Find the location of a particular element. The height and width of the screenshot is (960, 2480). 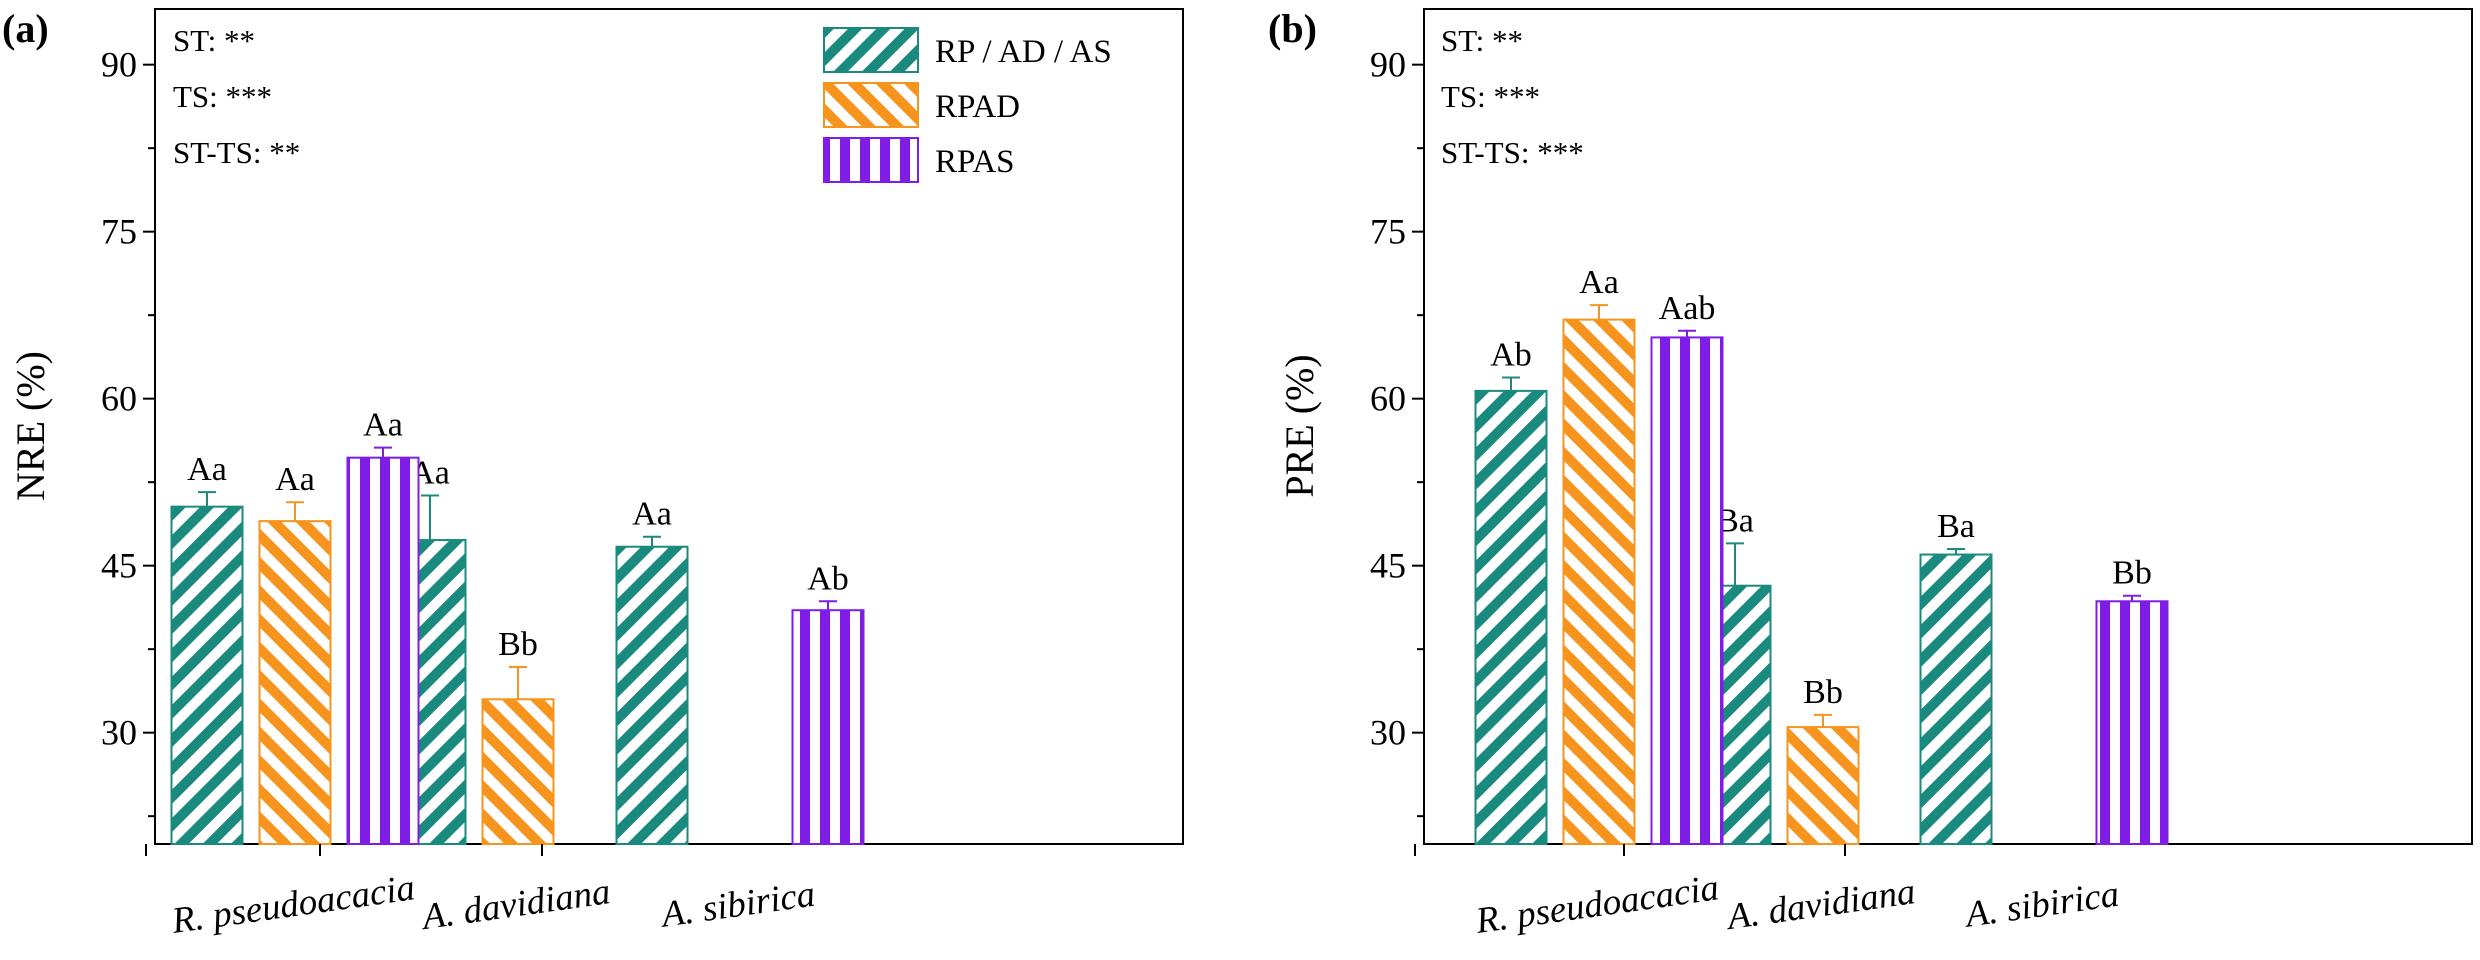

y-axis-a: 30 45 60 75 90 is located at coordinates (128, 431).